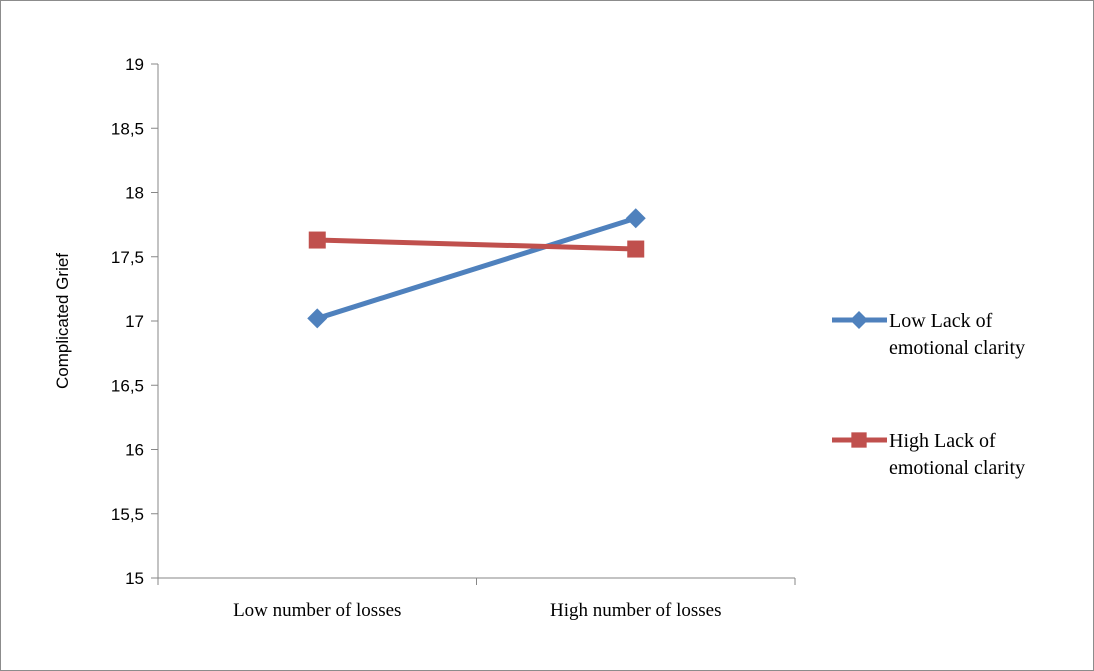 The image size is (1094, 671). I want to click on legend-label: Low Lack of, so click(941, 321).